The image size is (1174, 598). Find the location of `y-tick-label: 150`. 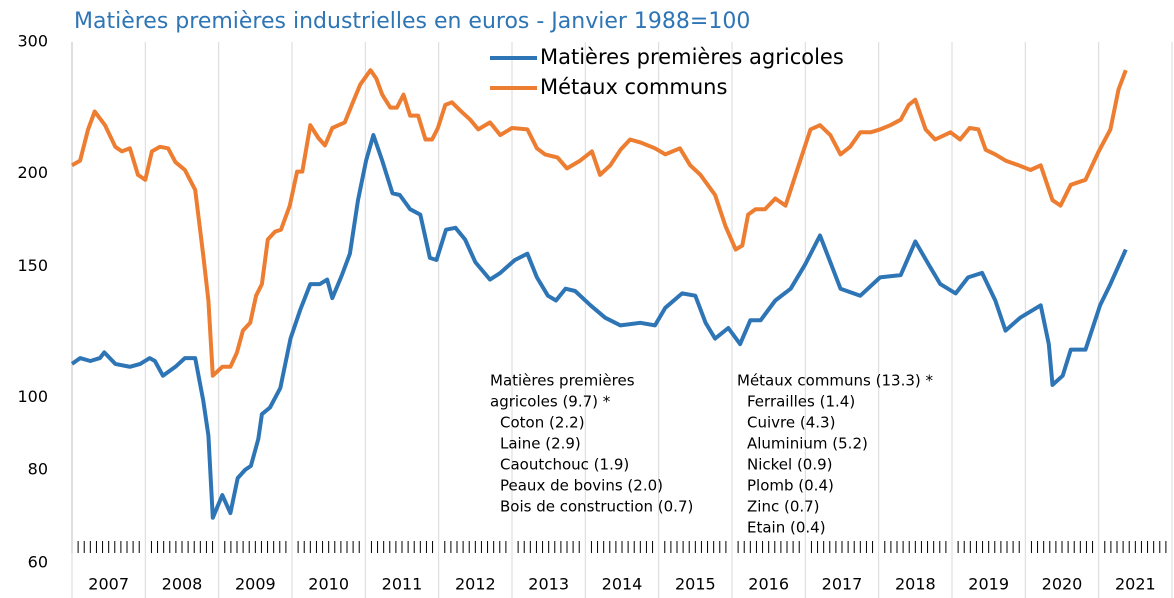

y-tick-label: 150 is located at coordinates (32, 265).